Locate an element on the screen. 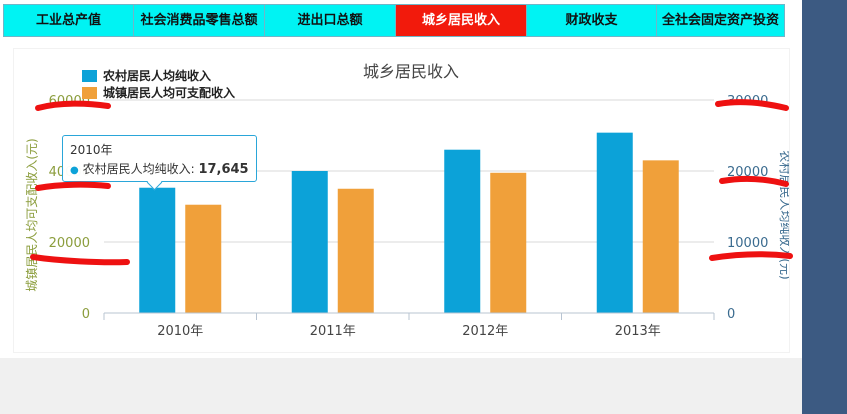 The height and width of the screenshot is (414, 847). bottom-band is located at coordinates (401, 386).